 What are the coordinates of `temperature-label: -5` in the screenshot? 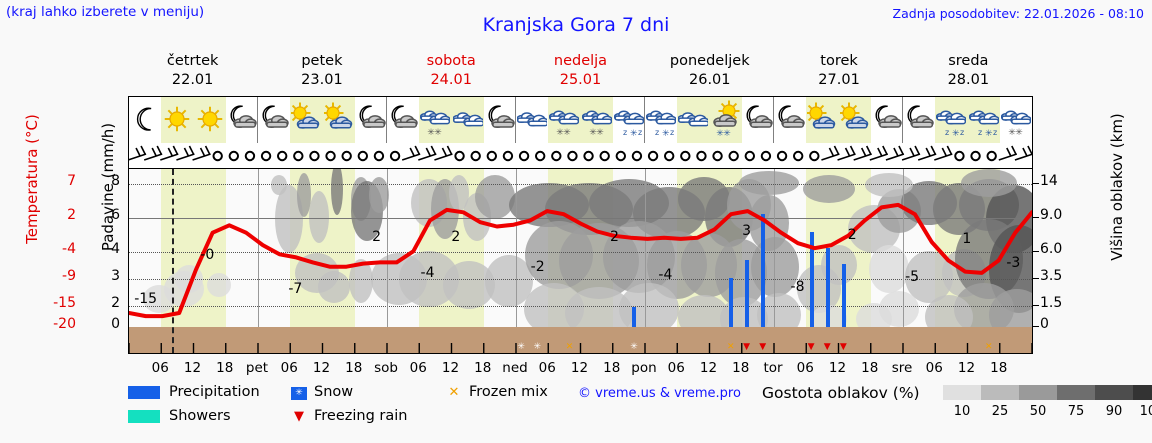 It's located at (912, 277).